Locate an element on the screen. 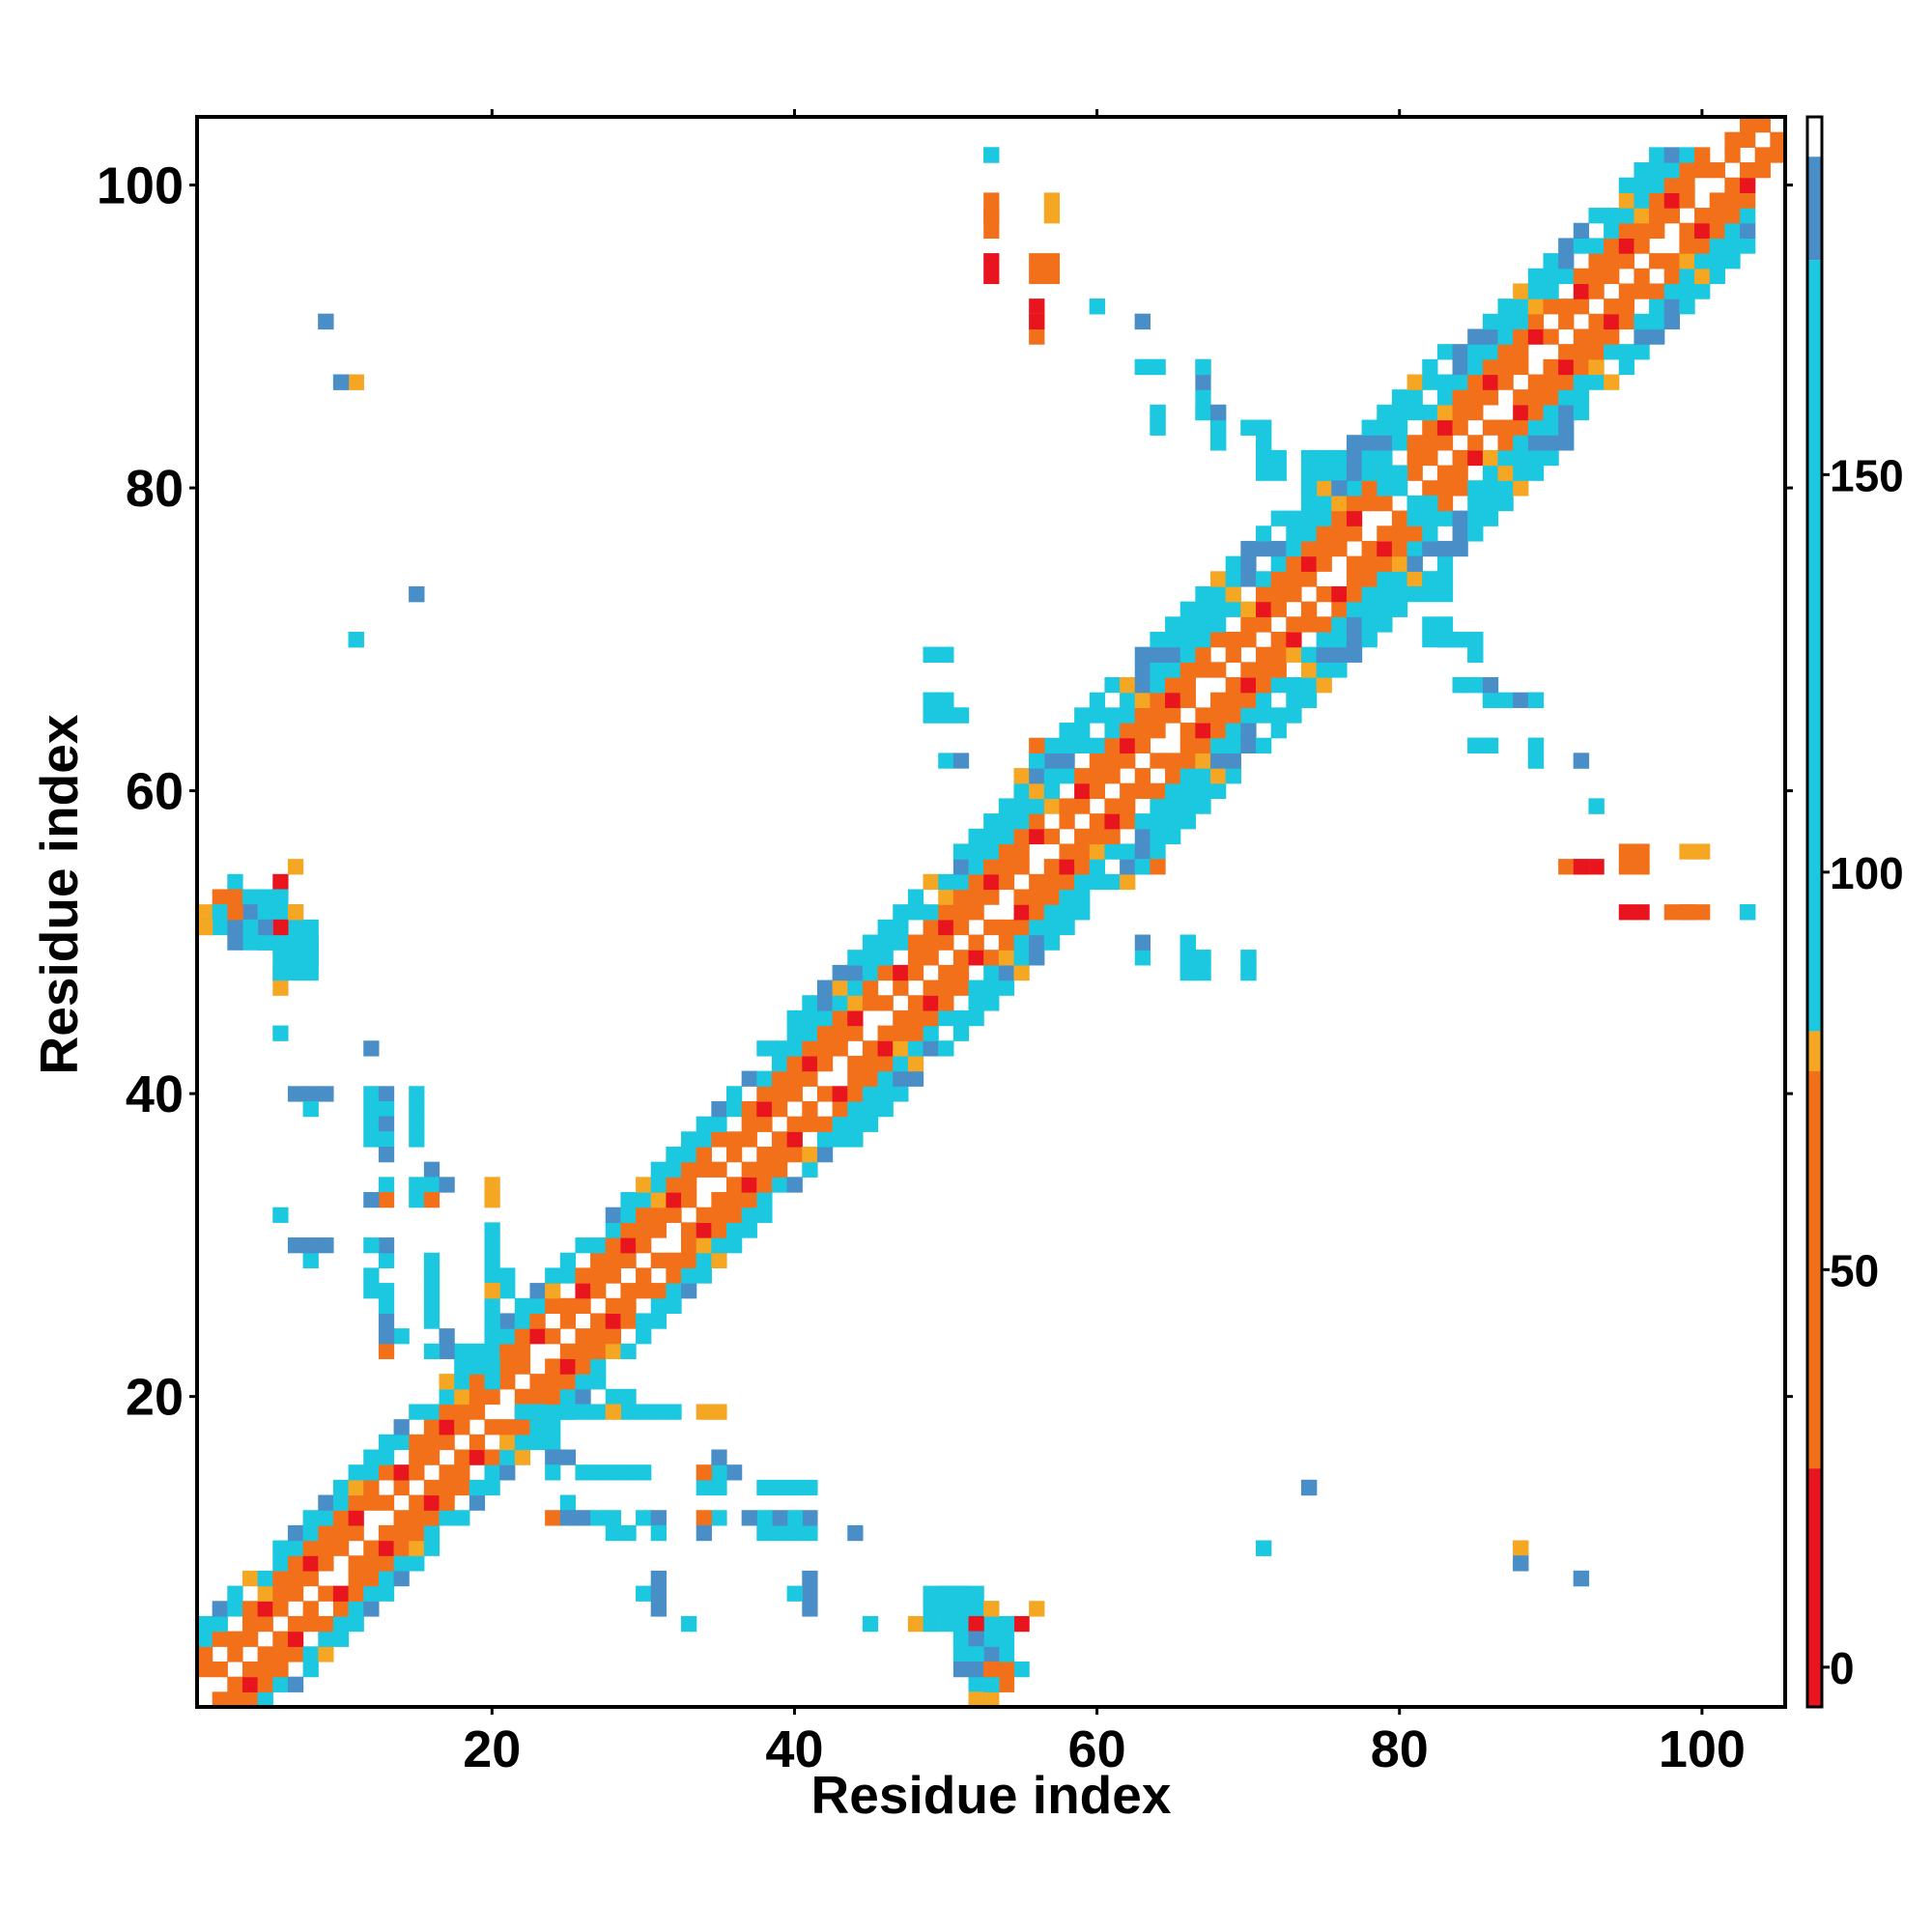 This screenshot has width=1932, height=1932. top-axis-ticks is located at coordinates (1097, 113).